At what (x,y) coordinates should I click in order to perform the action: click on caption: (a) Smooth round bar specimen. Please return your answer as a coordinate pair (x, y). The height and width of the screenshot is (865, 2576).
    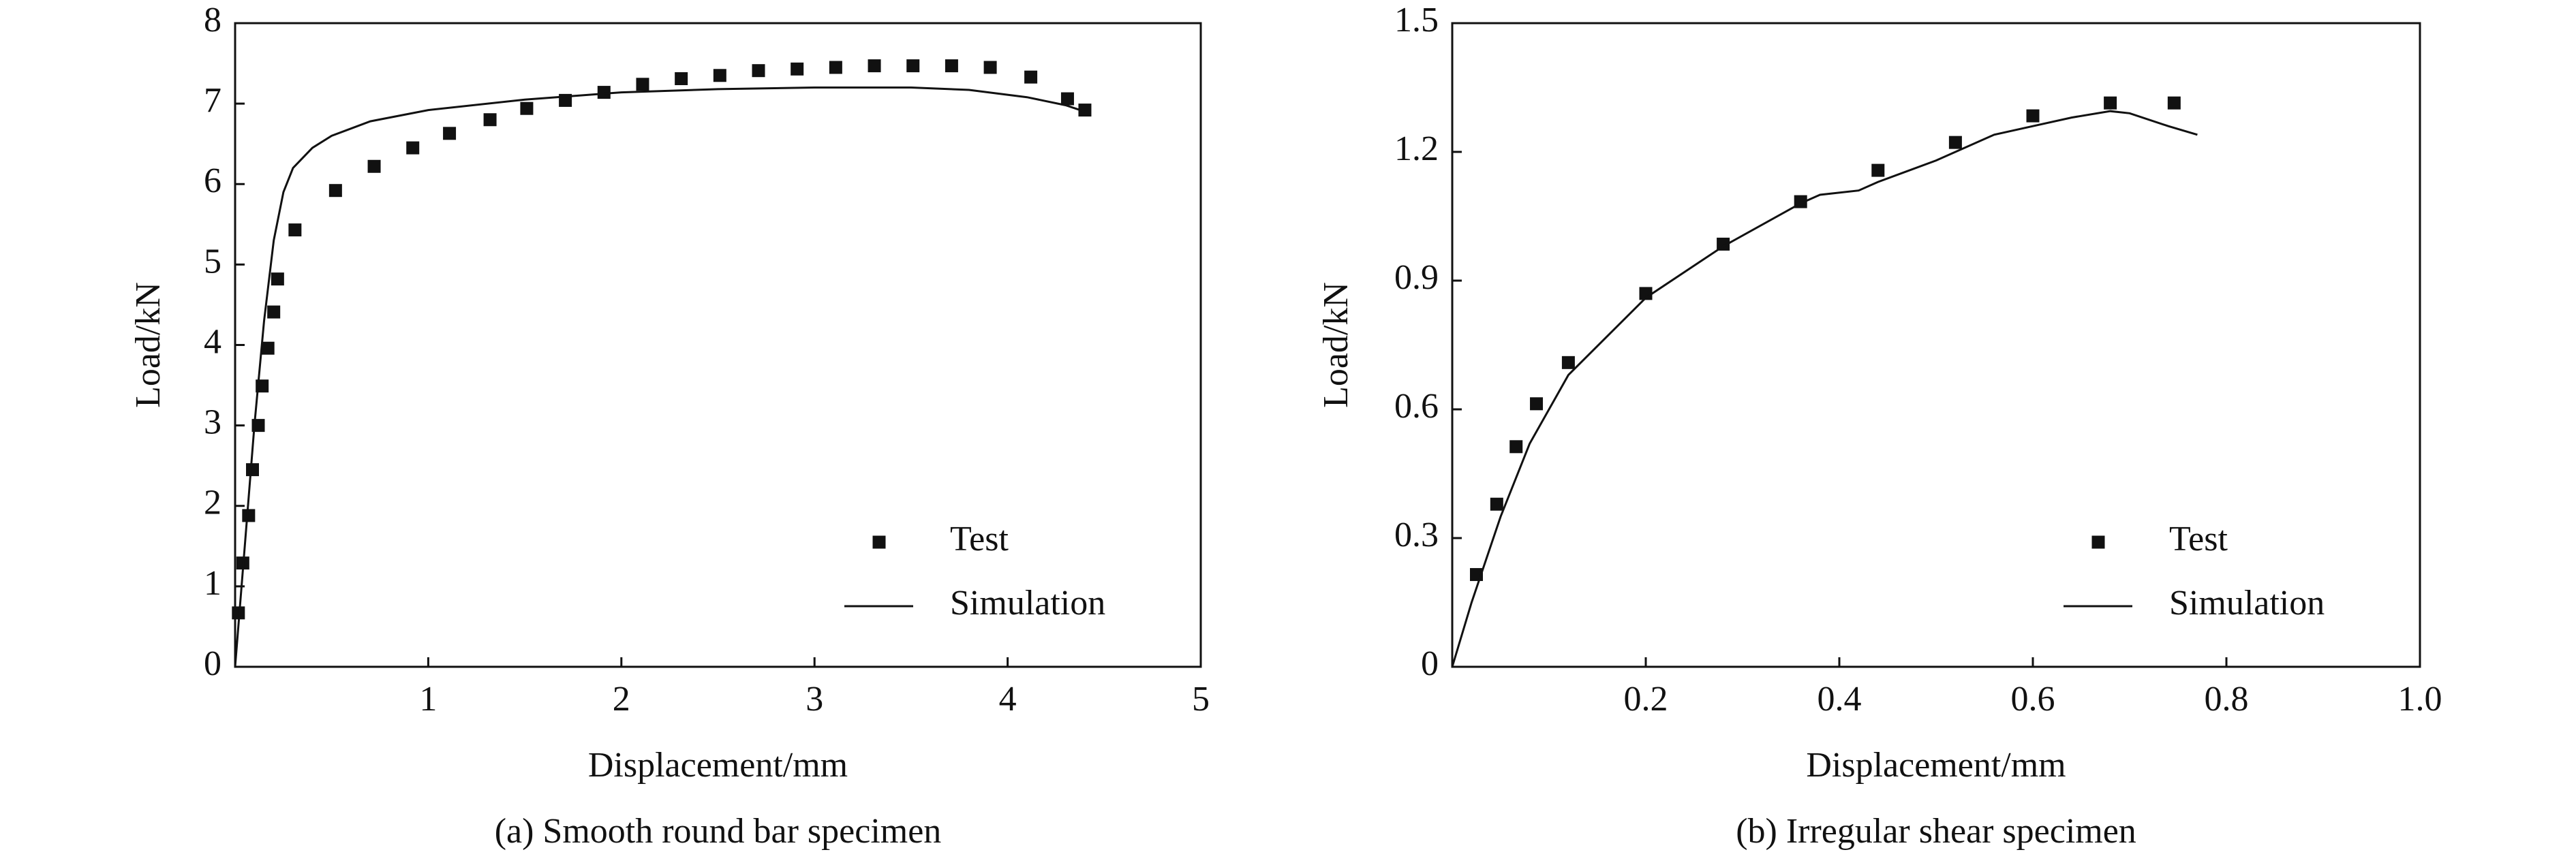
    Looking at the image, I should click on (718, 832).